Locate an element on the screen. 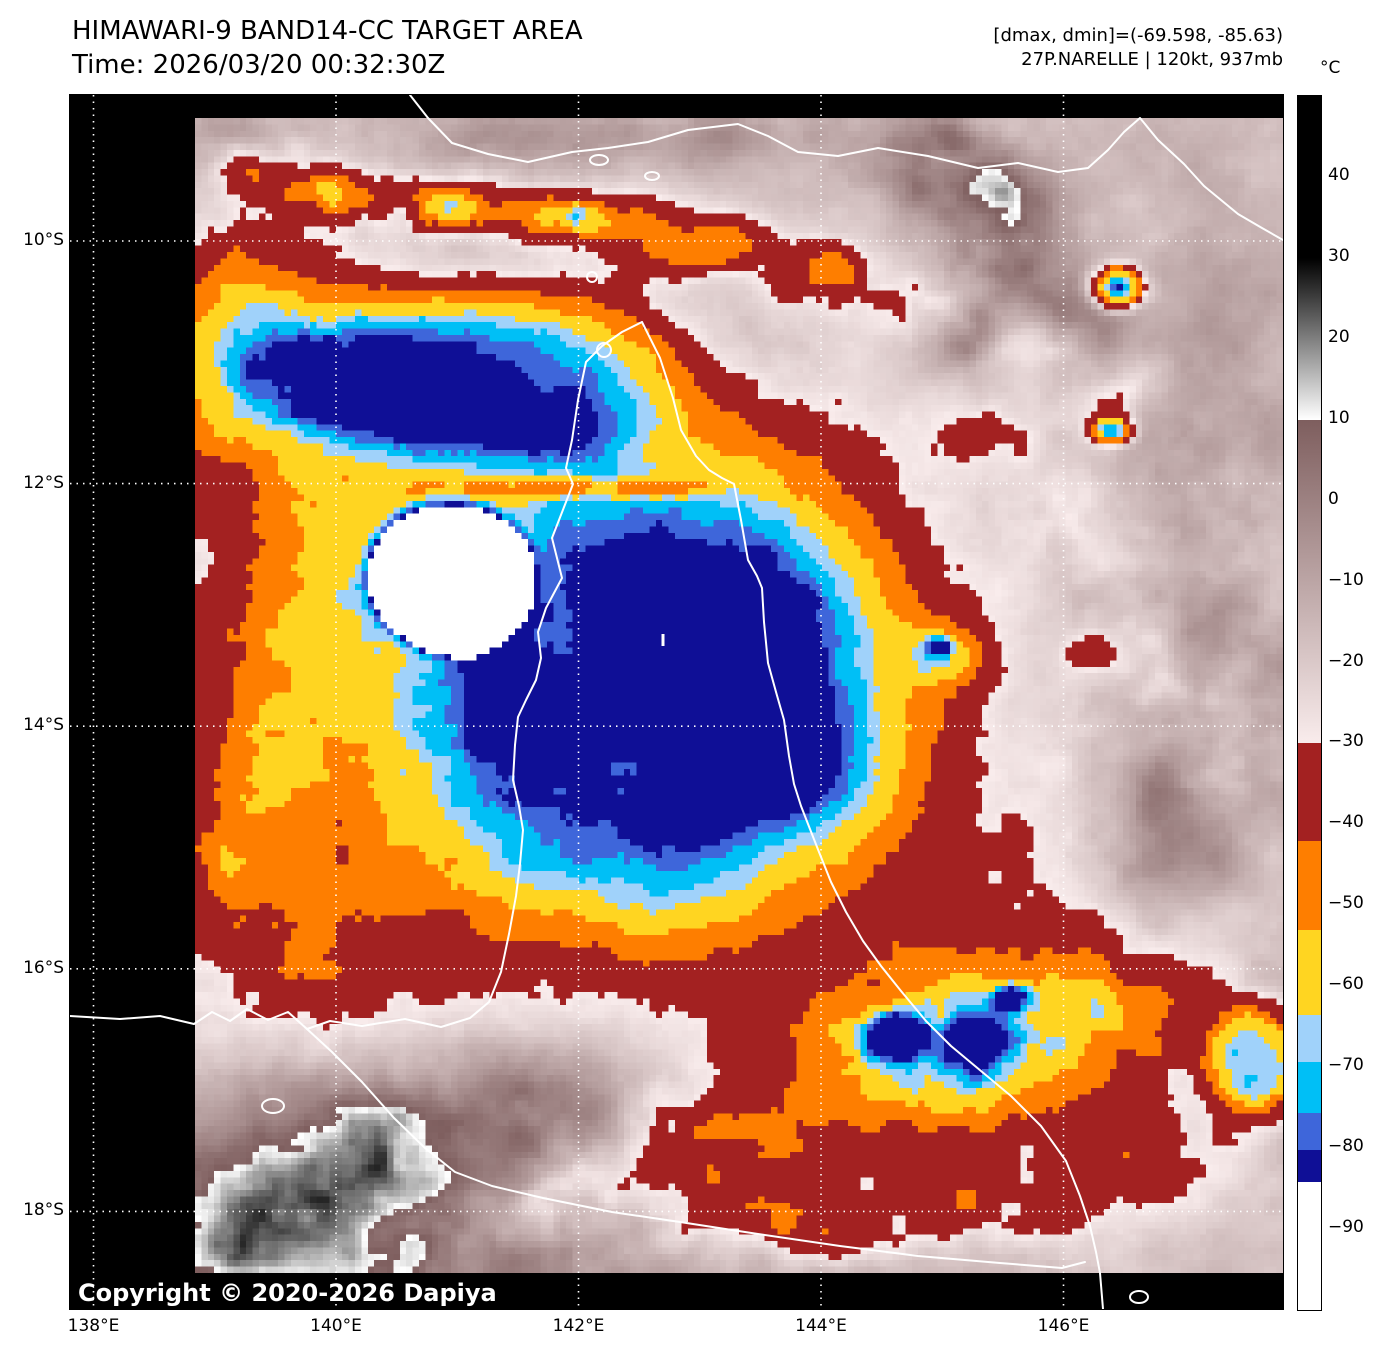  colorbar is located at coordinates (1309, 703).